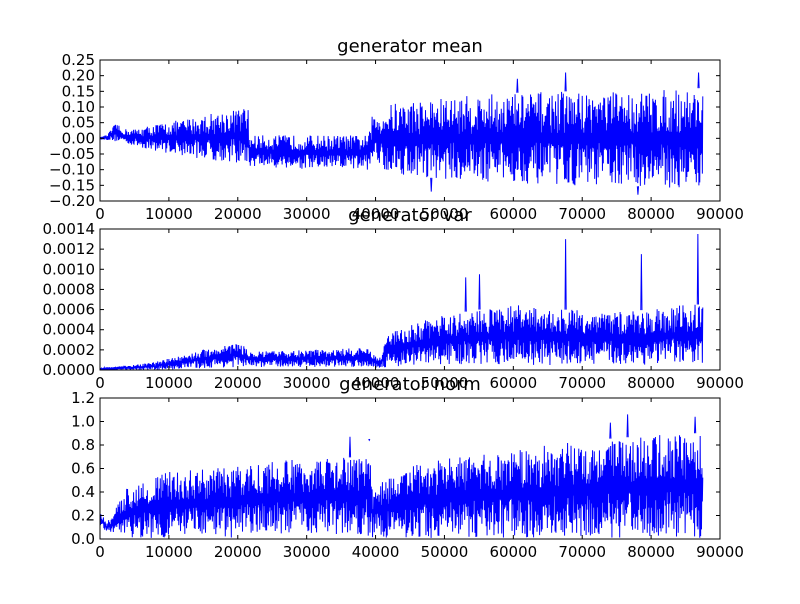 The width and height of the screenshot is (800, 604). I want to click on y-tick-label: 0.20, so click(78, 76).